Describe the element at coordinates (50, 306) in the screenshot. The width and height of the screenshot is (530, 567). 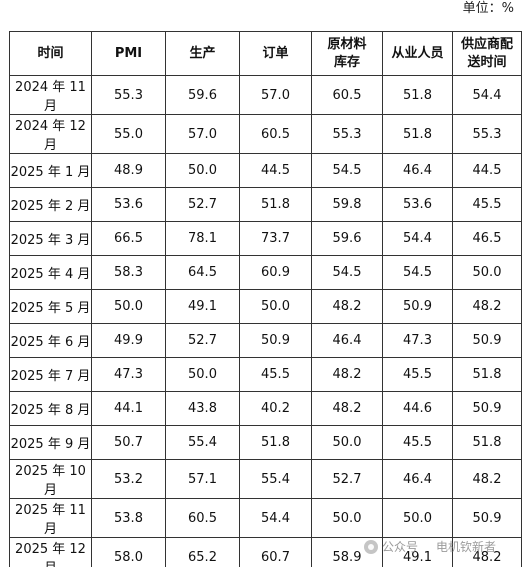
I see `month-cell: 2025 年 5 月` at that location.